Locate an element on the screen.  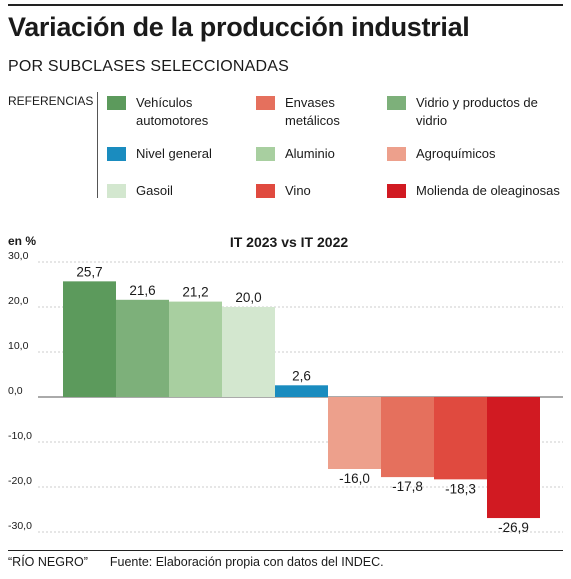
legend-item-label: Envases metálicos is located at coordinates (312, 111).